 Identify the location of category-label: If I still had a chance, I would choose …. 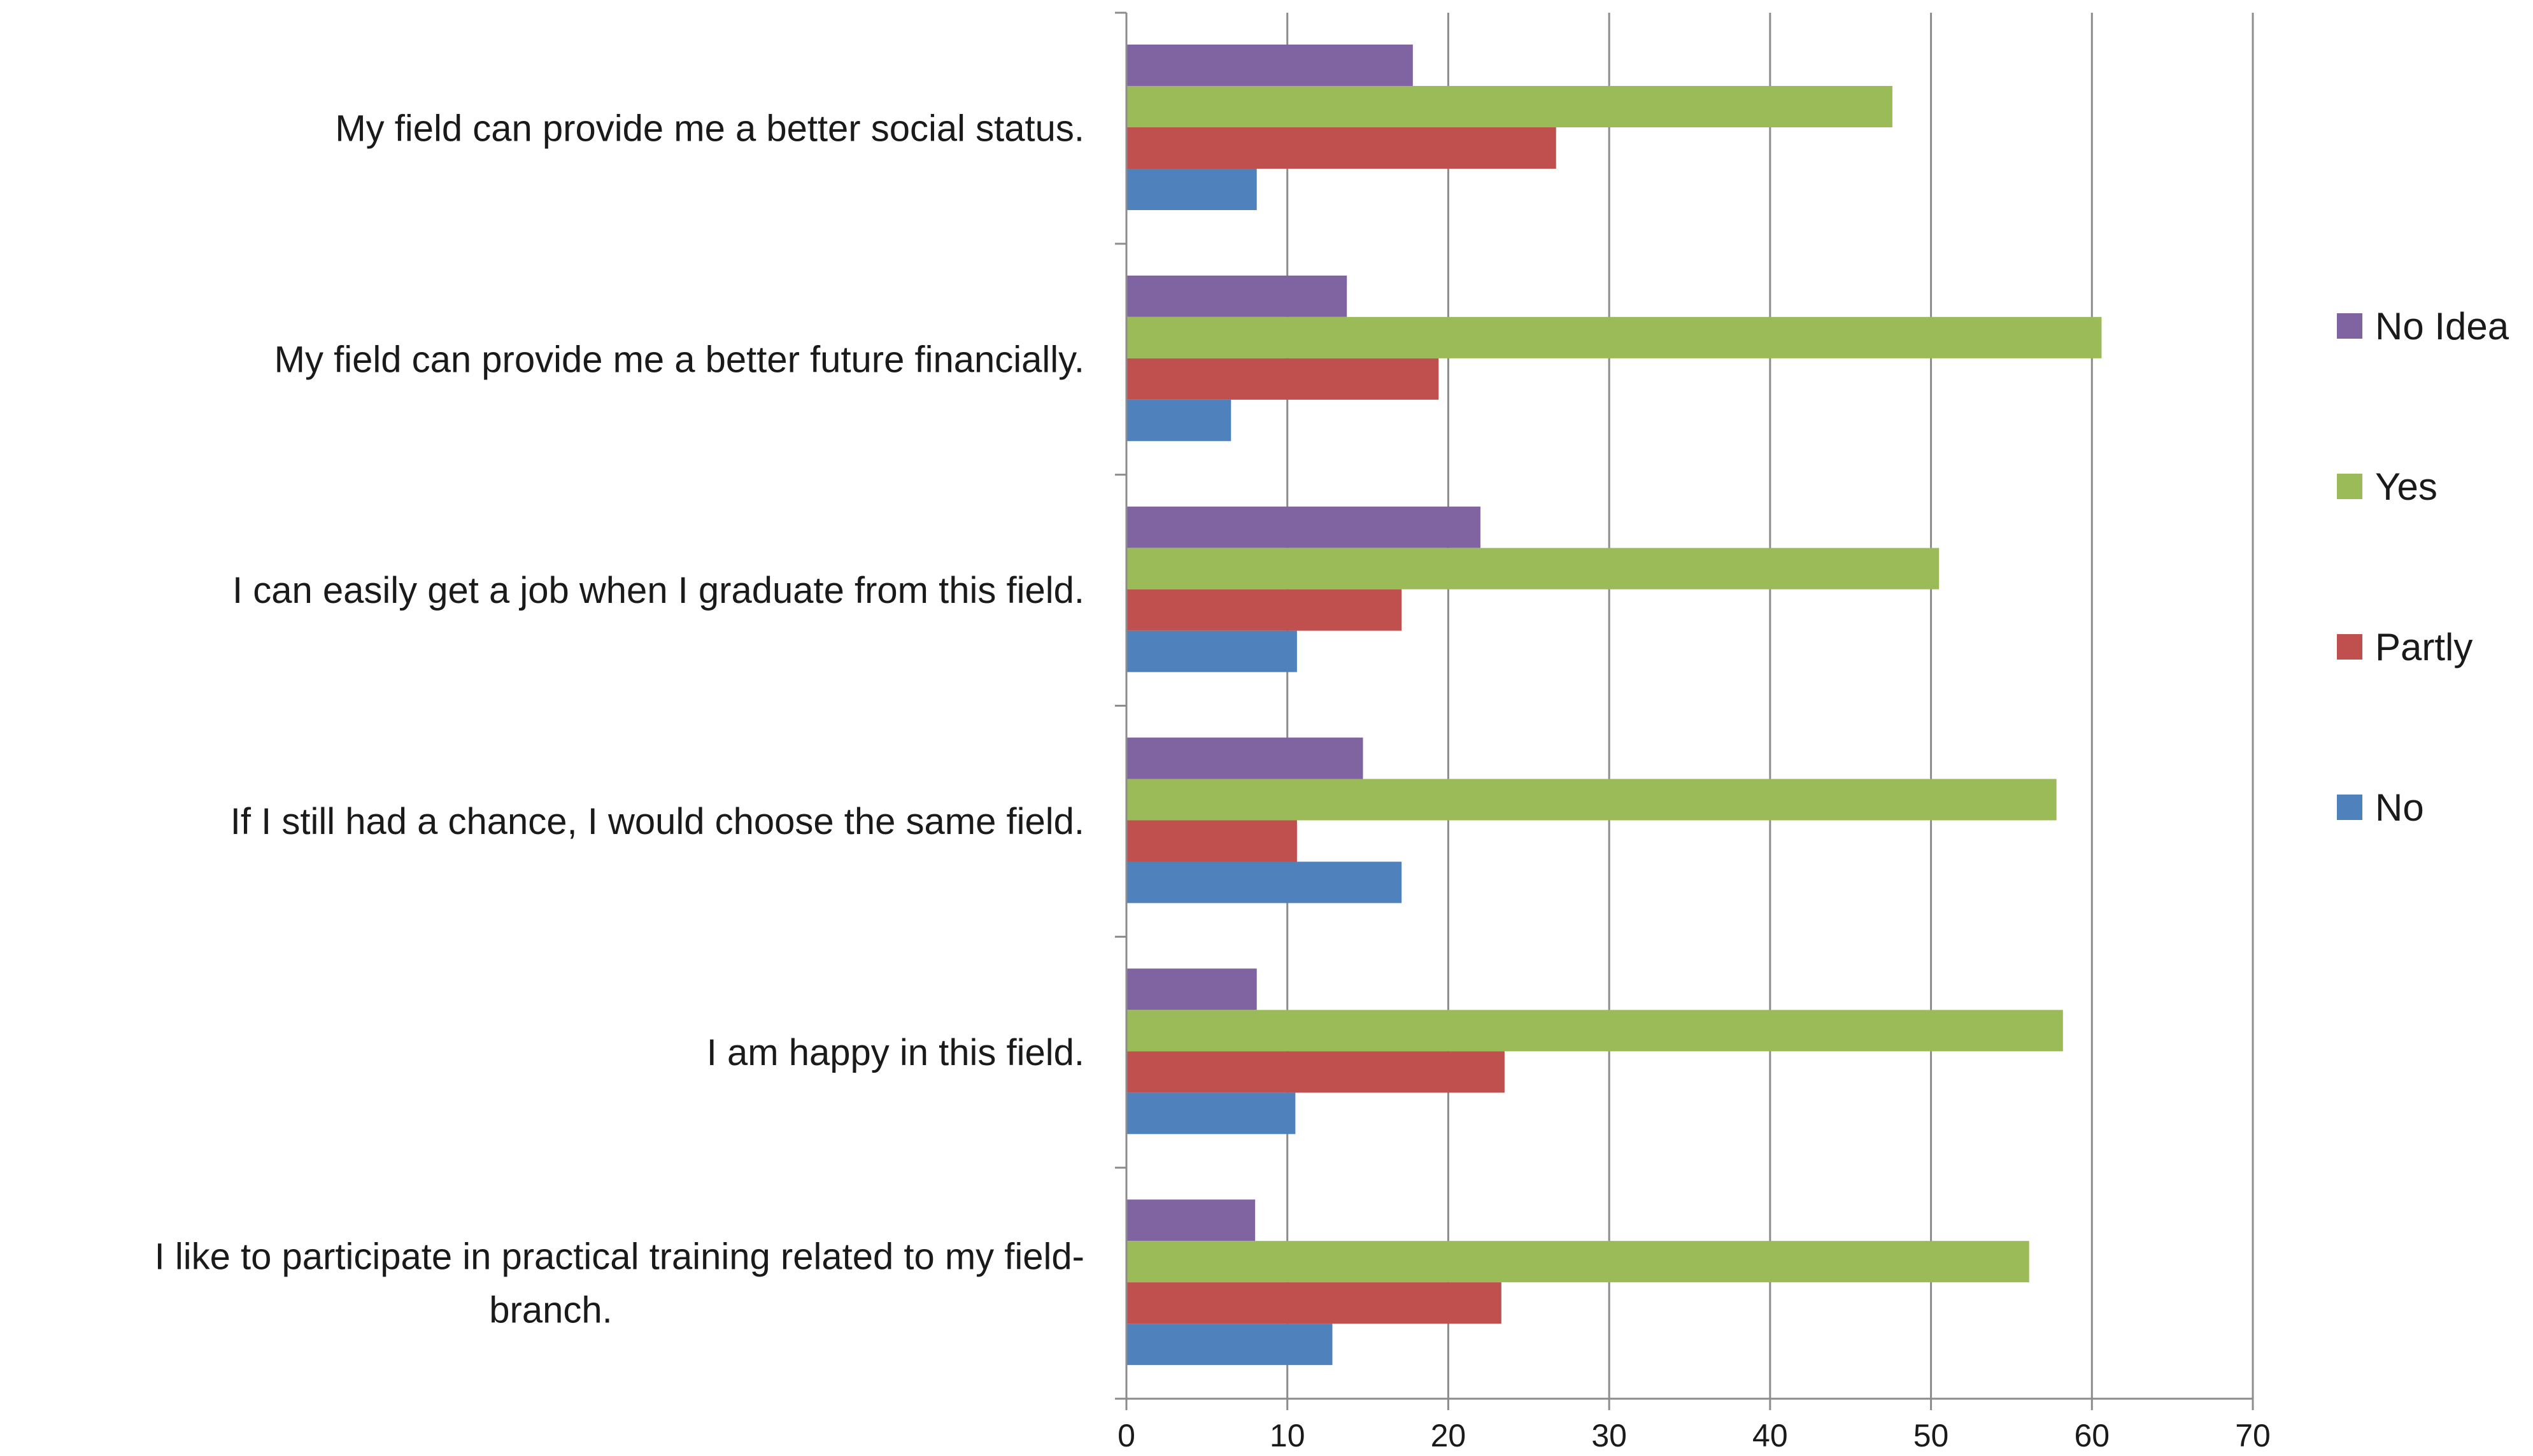
(657, 821).